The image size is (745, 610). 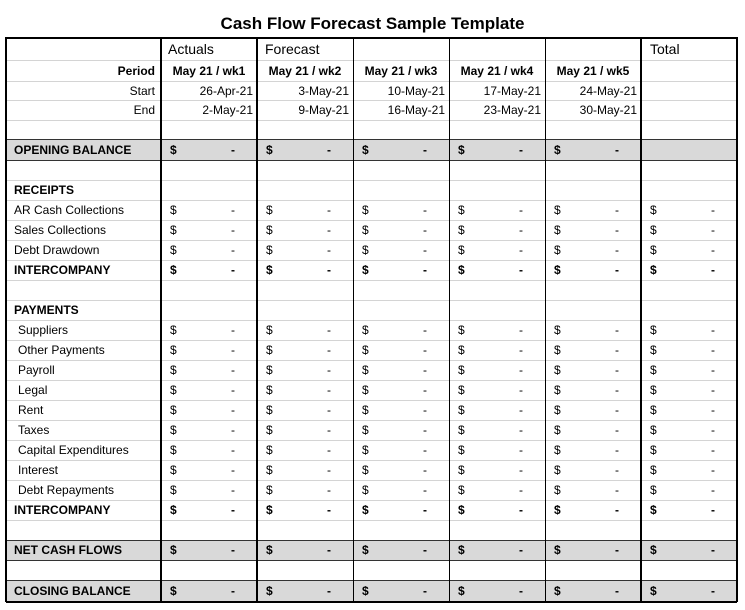 I want to click on column-line, so click(x=737, y=319).